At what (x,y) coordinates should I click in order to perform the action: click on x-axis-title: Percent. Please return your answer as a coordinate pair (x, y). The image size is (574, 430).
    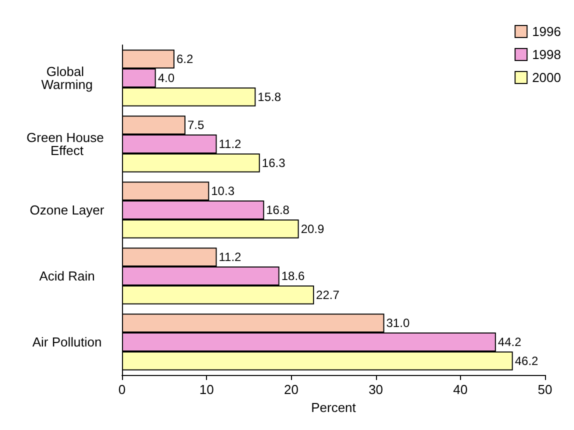
    Looking at the image, I should click on (333, 407).